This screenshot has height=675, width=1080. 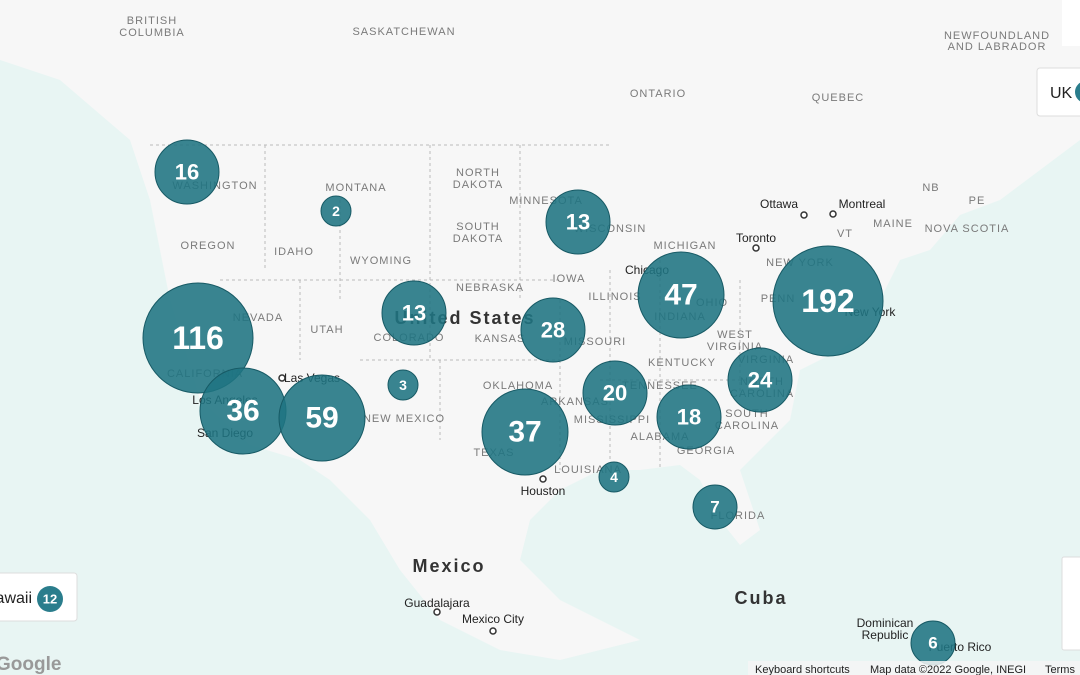 I want to click on cluster-count: 24, so click(x=760, y=380).